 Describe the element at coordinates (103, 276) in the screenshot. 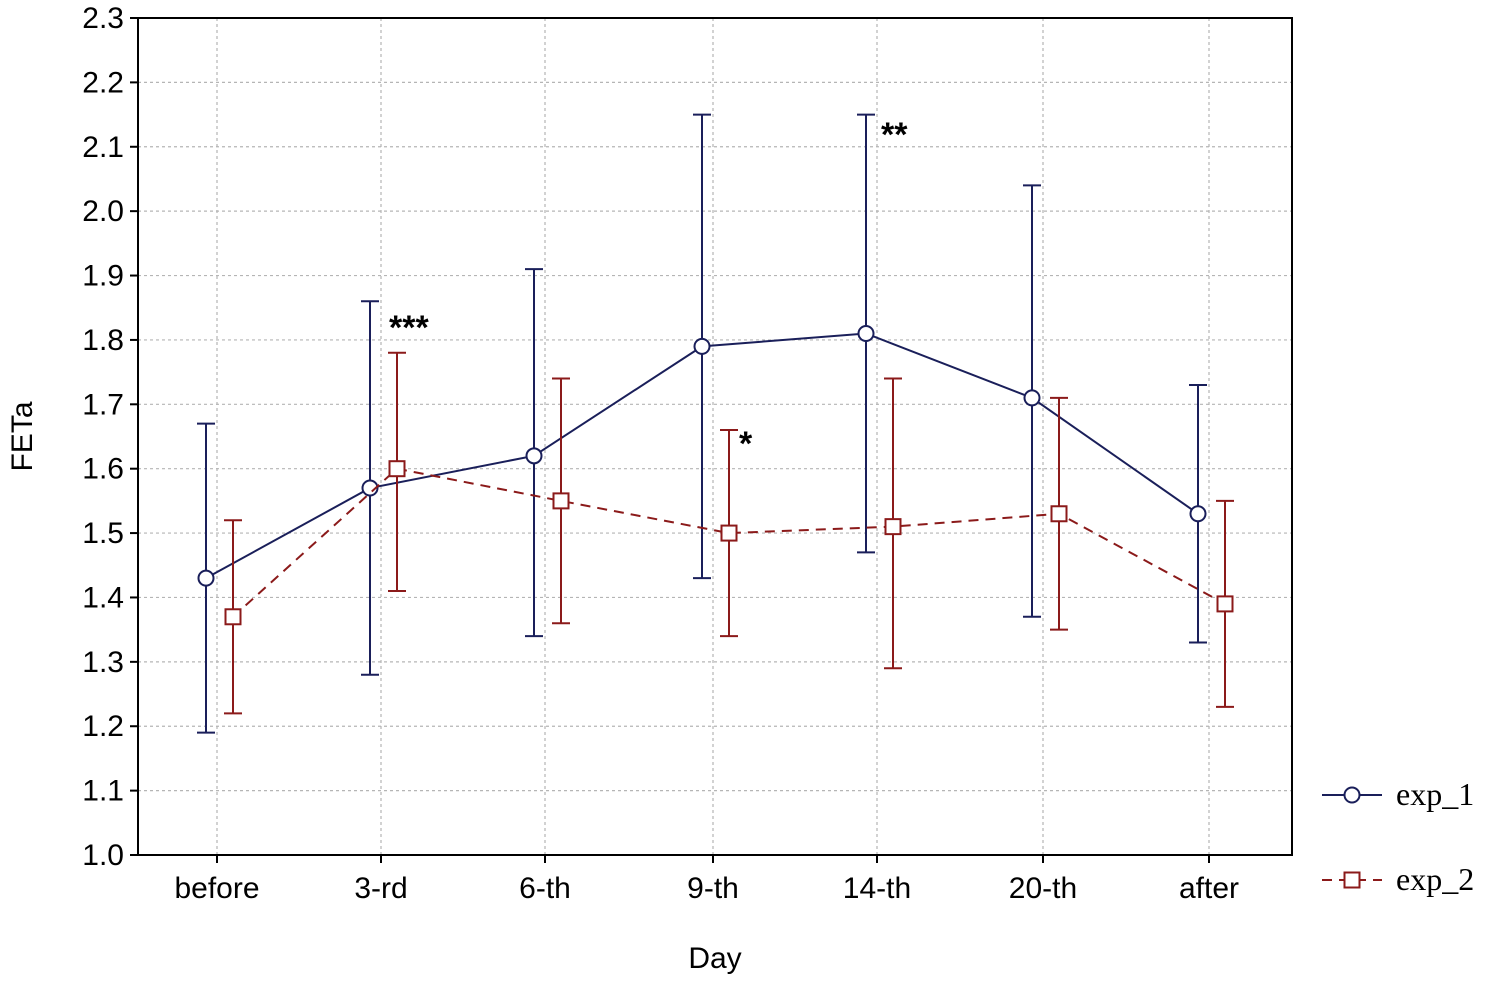

I see `y-tick-label: 1.9` at that location.